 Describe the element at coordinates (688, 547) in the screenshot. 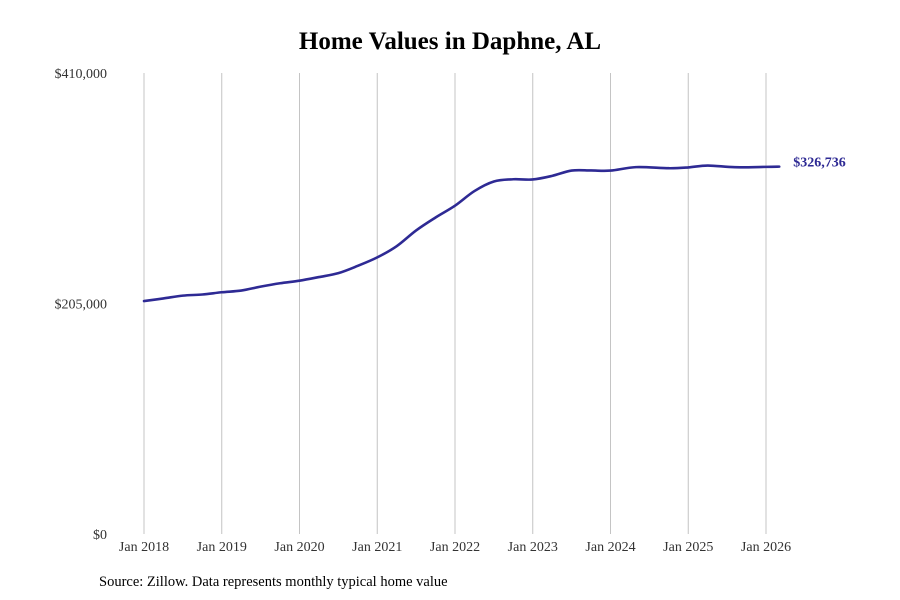

I see `x-tick-label: Jan 2025` at that location.